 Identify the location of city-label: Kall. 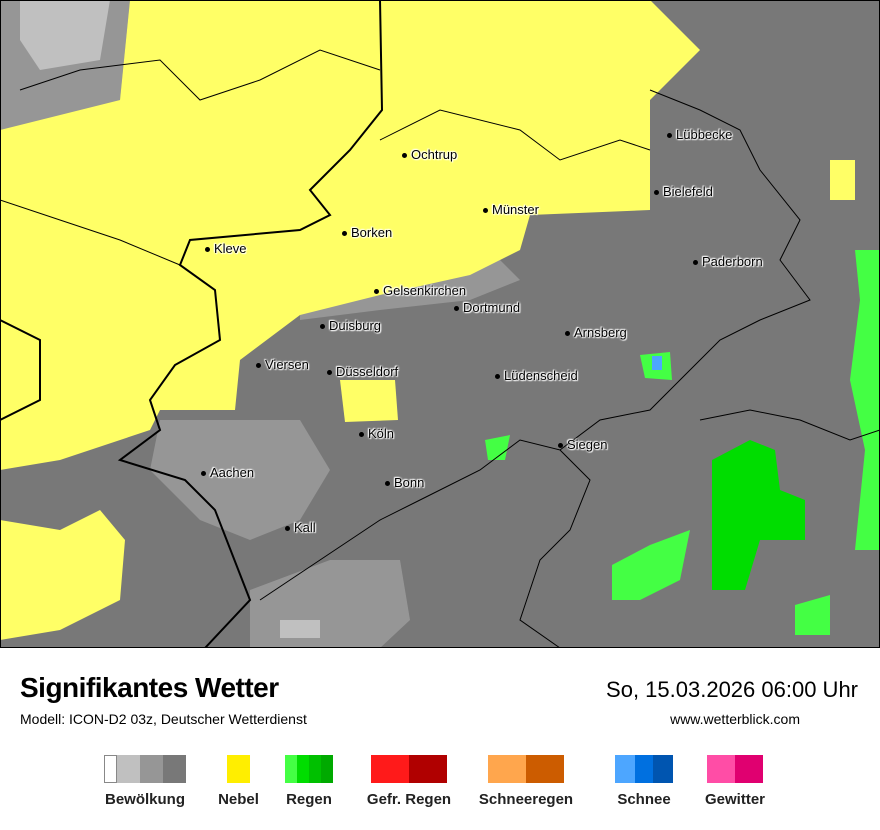
(300, 527).